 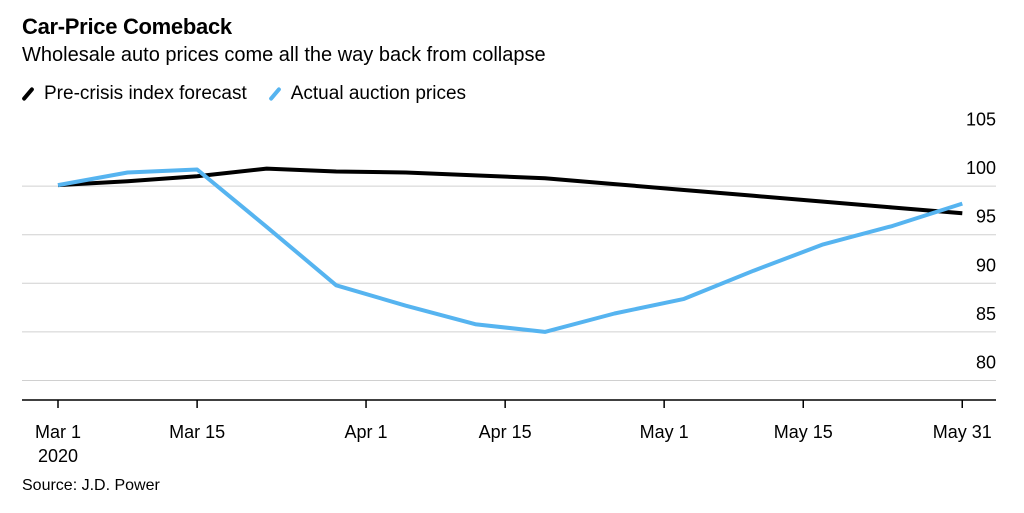 What do you see at coordinates (981, 168) in the screenshot?
I see `y-tick-label-100: 100` at bounding box center [981, 168].